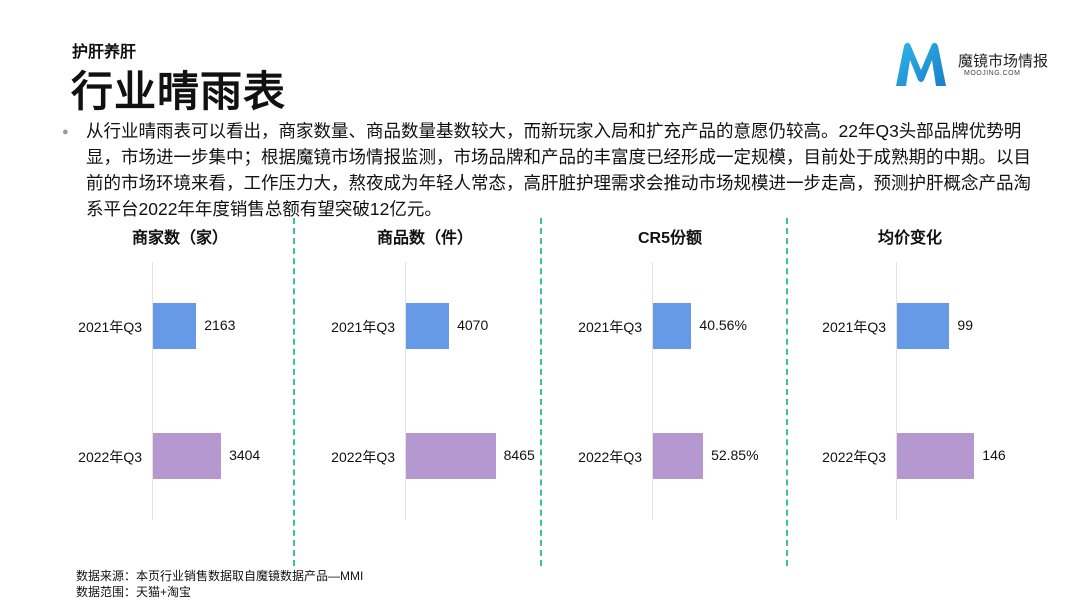 The image size is (1080, 608). What do you see at coordinates (425, 380) in the screenshot?
I see `chart-panel: 商品数（件） 2021年Q3 4070 2022年Q3 8465` at bounding box center [425, 380].